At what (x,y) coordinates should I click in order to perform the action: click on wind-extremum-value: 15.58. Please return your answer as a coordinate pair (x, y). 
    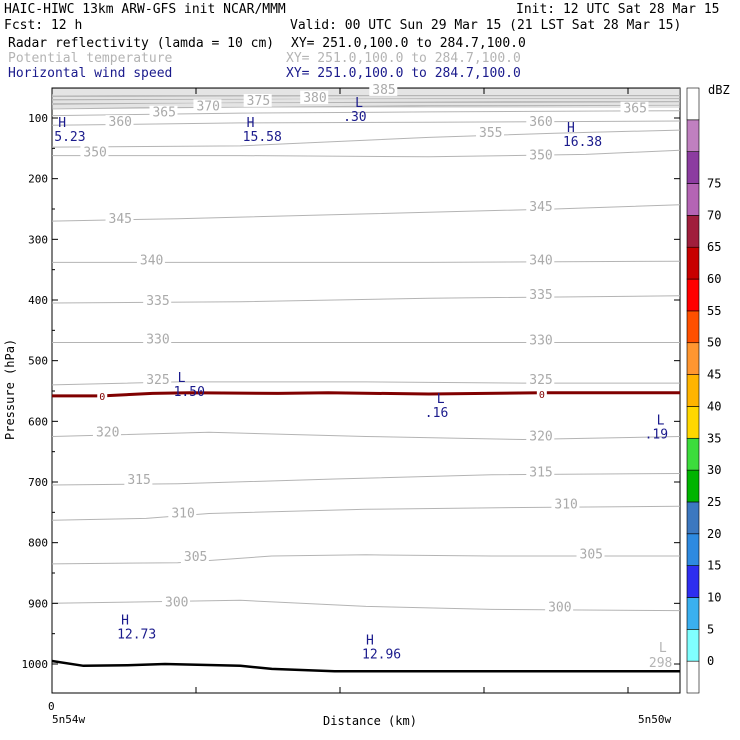
    Looking at the image, I should click on (262, 137).